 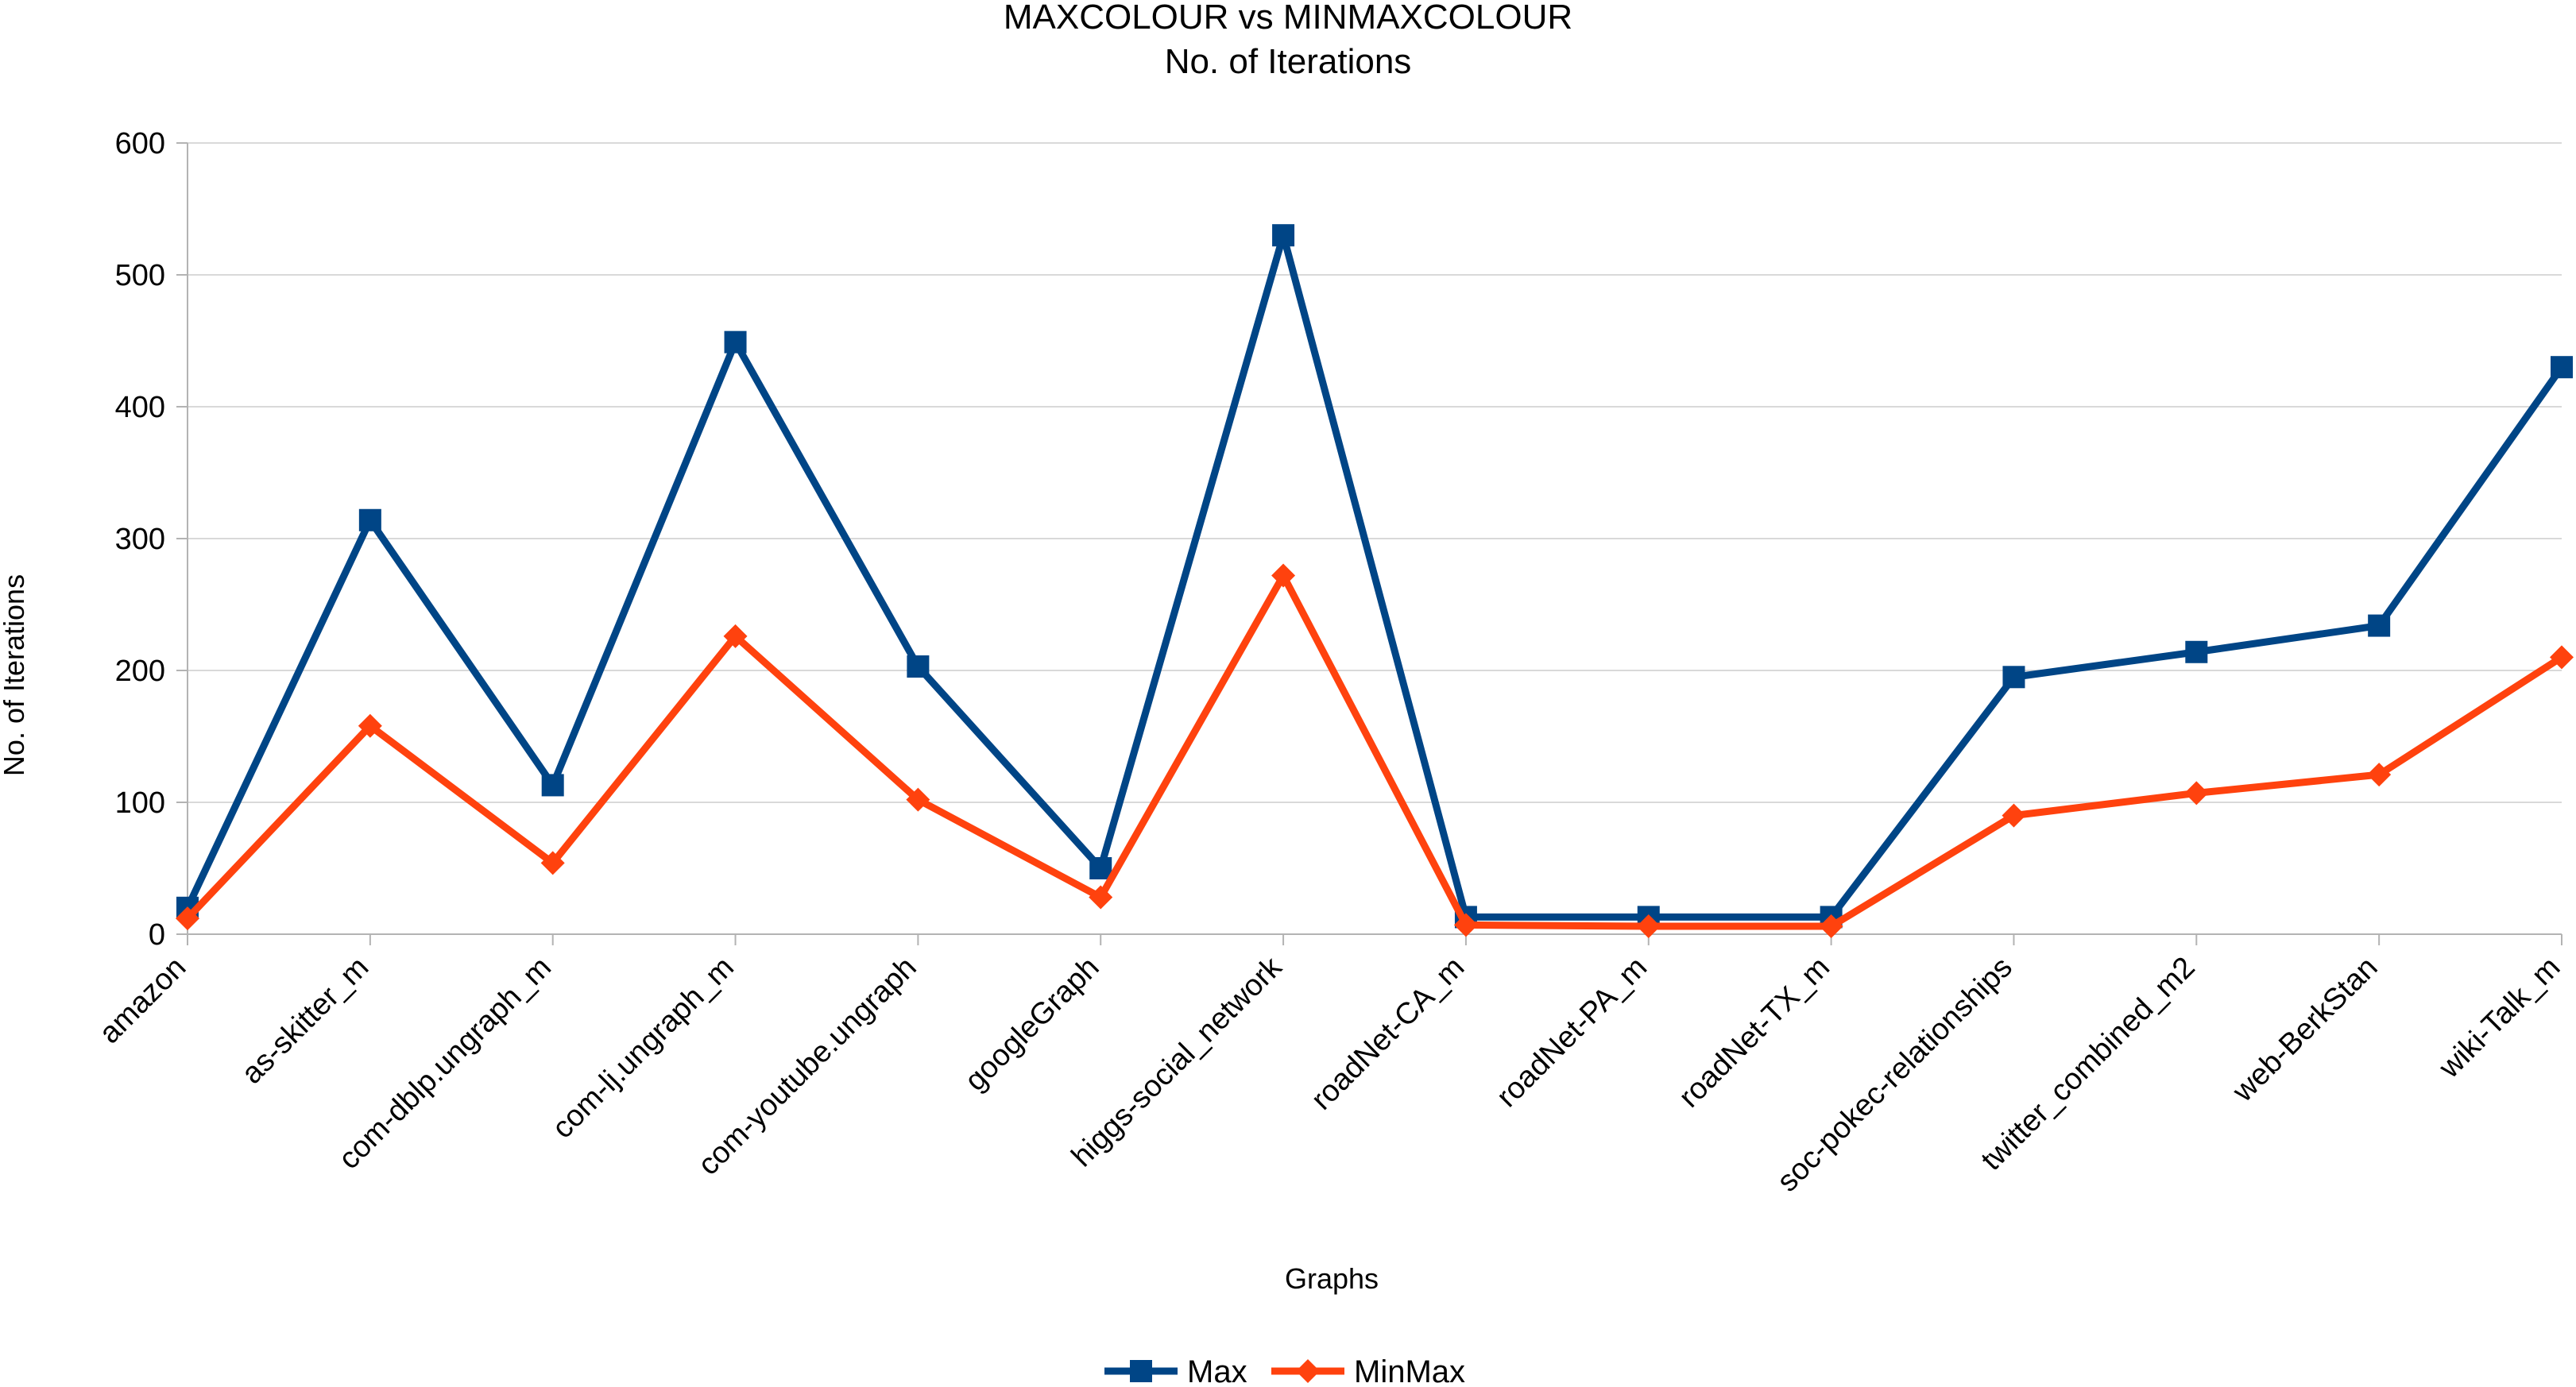 I want to click on x-tick-label: googleGraph, so click(x=1032, y=1024).